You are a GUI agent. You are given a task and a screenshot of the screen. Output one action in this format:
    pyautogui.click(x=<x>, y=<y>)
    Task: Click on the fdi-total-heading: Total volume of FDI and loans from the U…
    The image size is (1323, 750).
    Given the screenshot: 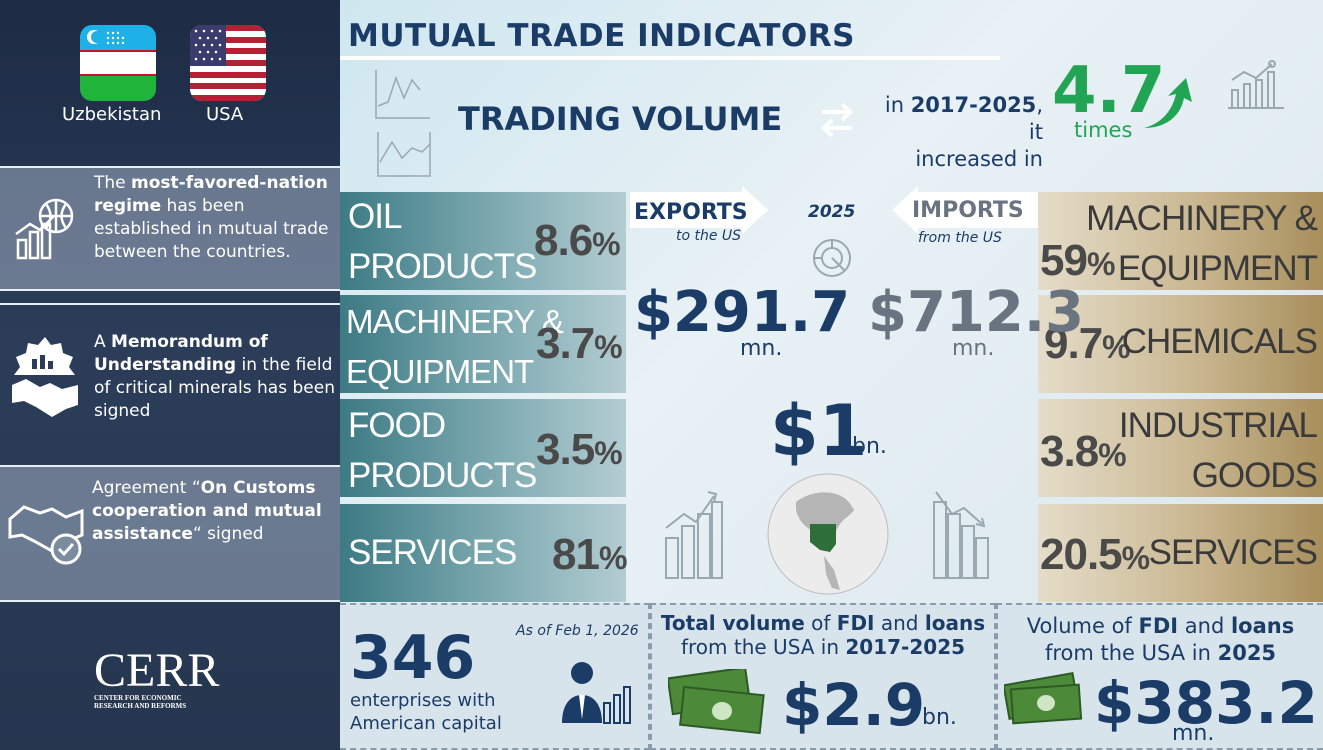 What is the action you would take?
    pyautogui.click(x=823, y=635)
    